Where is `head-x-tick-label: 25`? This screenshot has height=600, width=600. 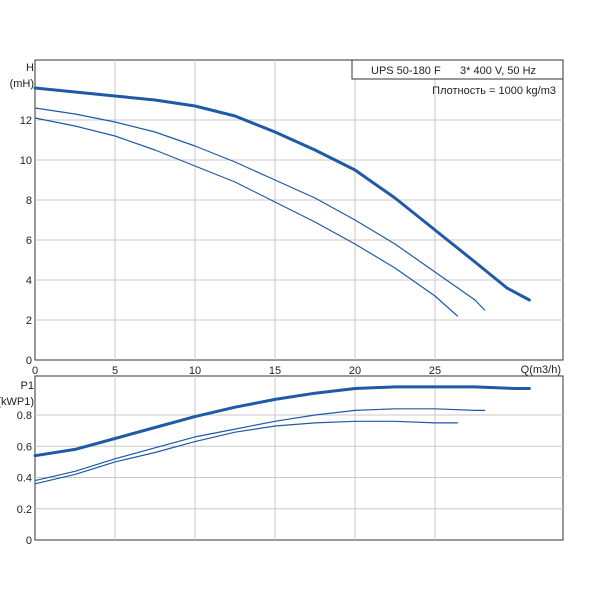 head-x-tick-label: 25 is located at coordinates (435, 371).